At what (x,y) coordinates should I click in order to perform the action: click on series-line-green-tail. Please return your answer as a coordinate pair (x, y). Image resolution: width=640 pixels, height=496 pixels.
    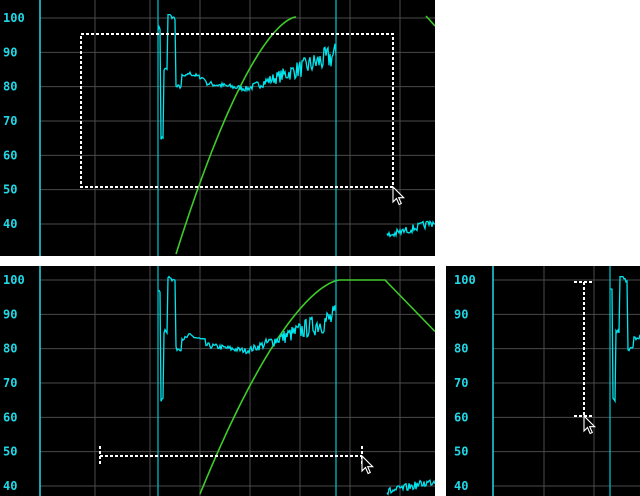
    Looking at the image, I should click on (430, 21).